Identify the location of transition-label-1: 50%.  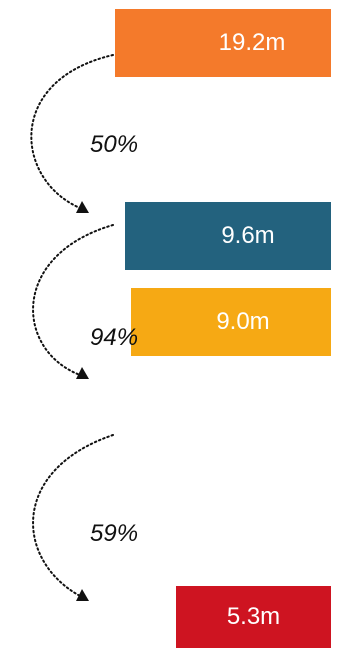
(114, 144).